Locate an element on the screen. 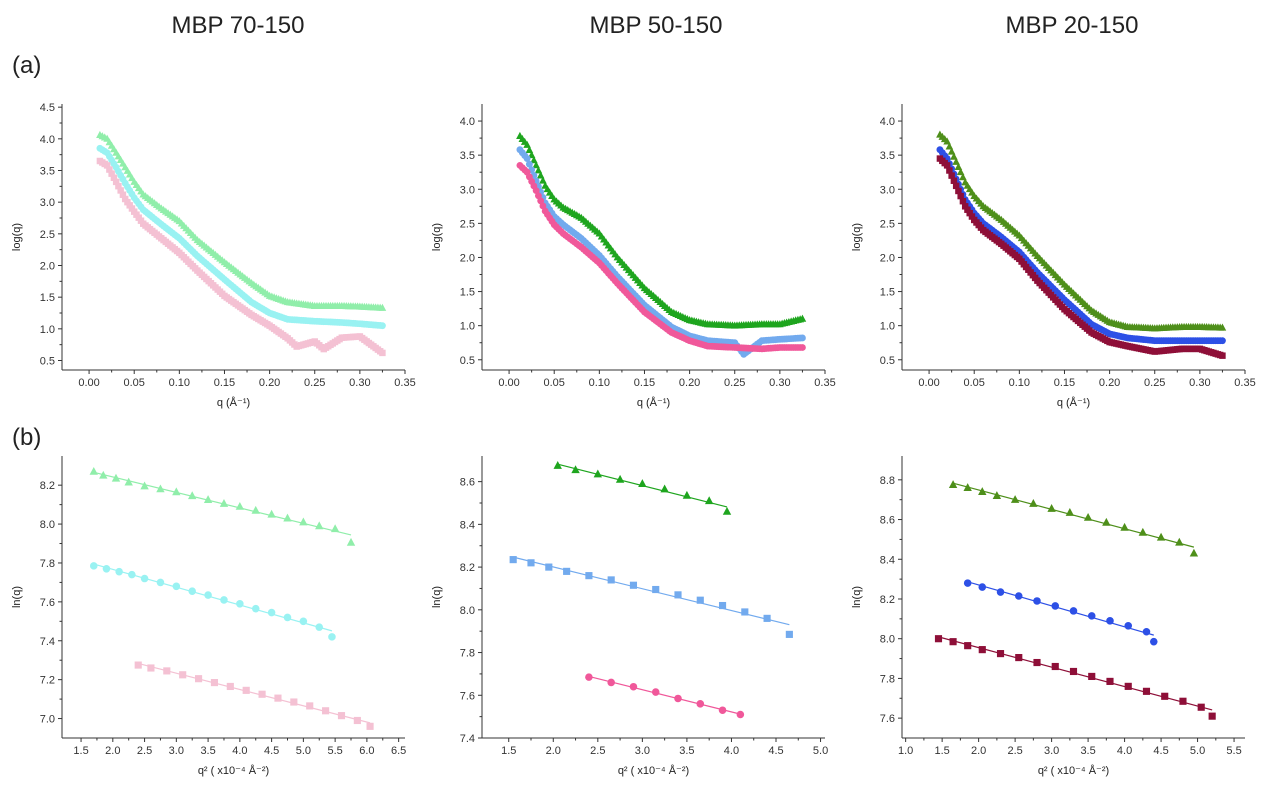 This screenshot has height=788, width=1262. x-tick-label: 0.15 is located at coordinates (224, 383).